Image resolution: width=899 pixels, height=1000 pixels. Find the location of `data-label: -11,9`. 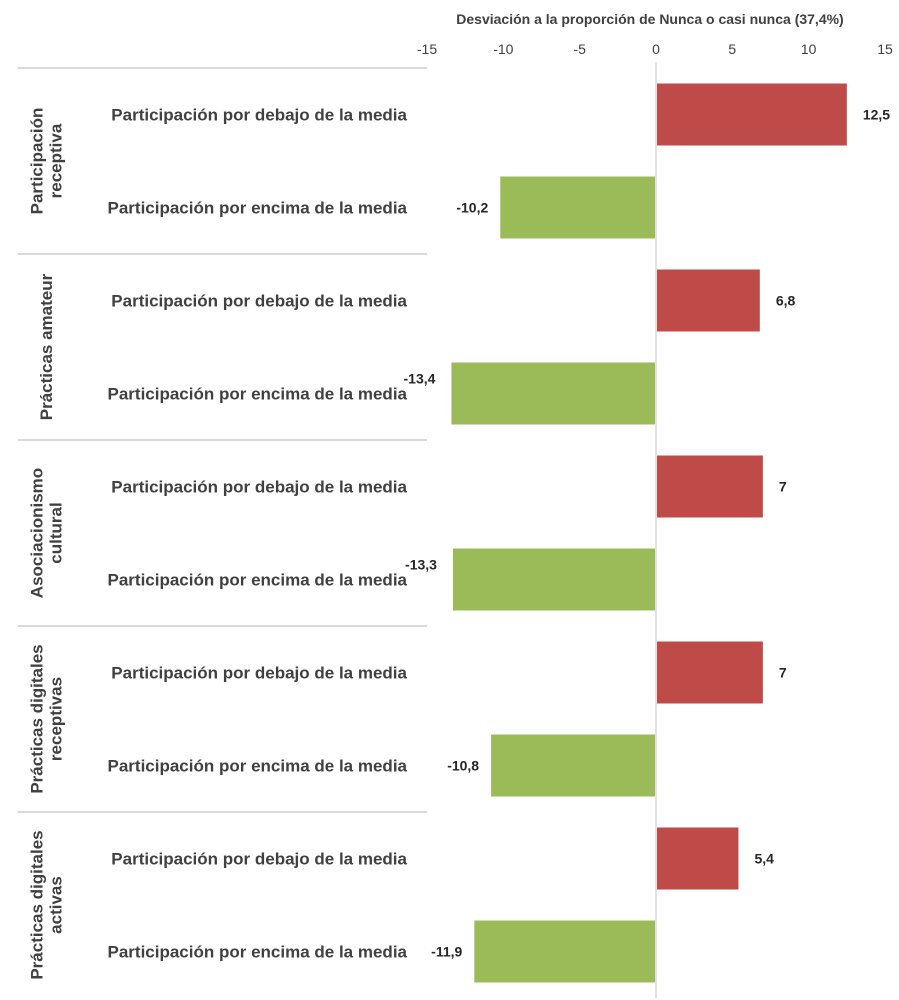

data-label: -11,9 is located at coordinates (446, 952).